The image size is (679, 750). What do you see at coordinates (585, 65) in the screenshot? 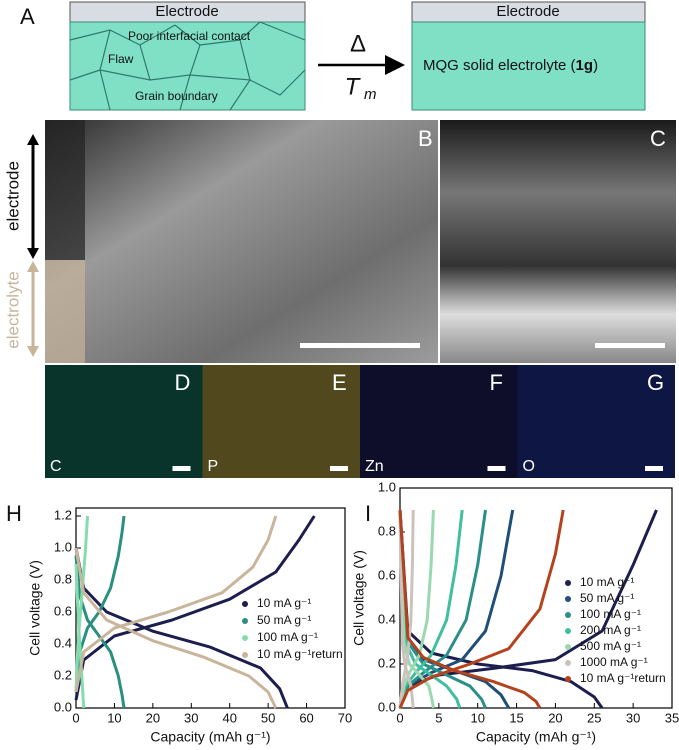
I see `label: 1g` at bounding box center [585, 65].